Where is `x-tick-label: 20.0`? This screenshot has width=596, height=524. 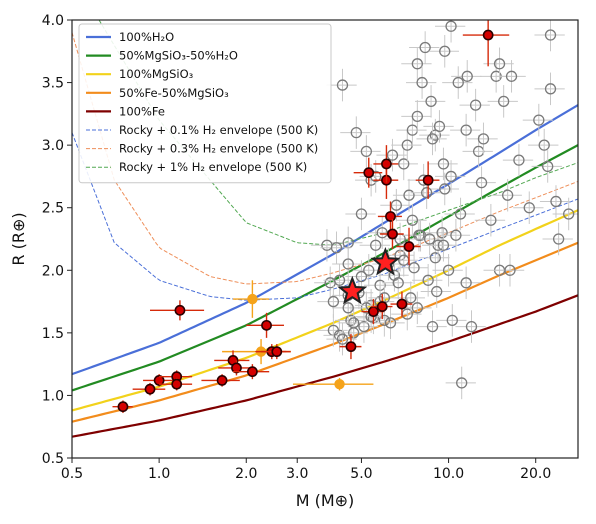 x-tick-label: 20.0 is located at coordinates (535, 474).